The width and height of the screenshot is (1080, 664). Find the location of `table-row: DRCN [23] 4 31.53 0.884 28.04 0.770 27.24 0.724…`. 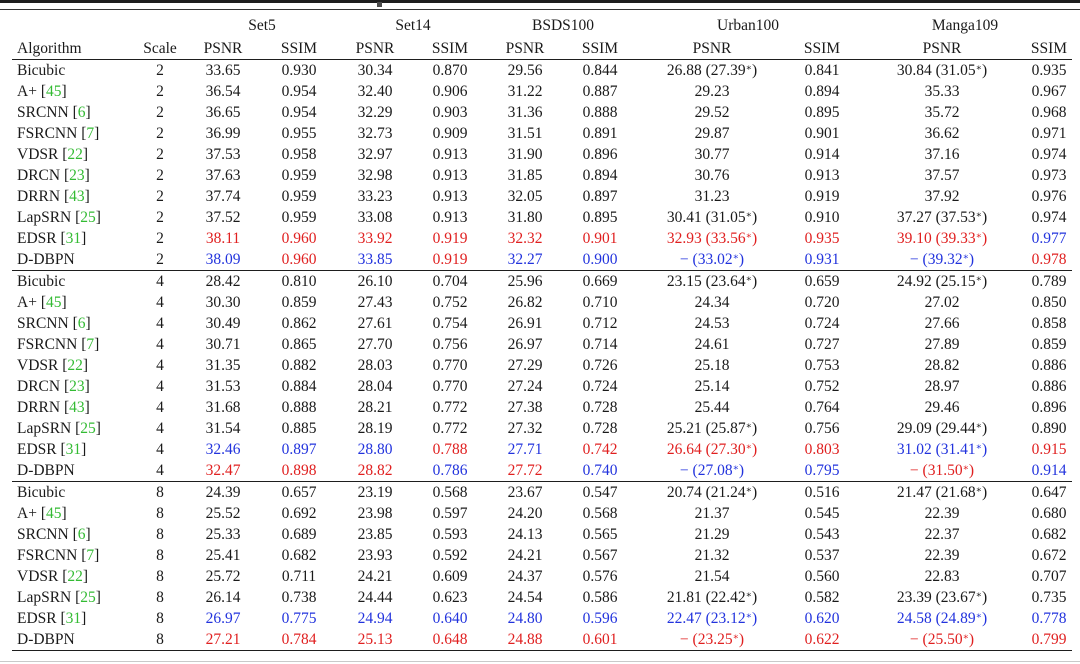

table-row: DRCN [23] 4 31.53 0.884 28.04 0.770 27.24 0.724… is located at coordinates (542, 386).